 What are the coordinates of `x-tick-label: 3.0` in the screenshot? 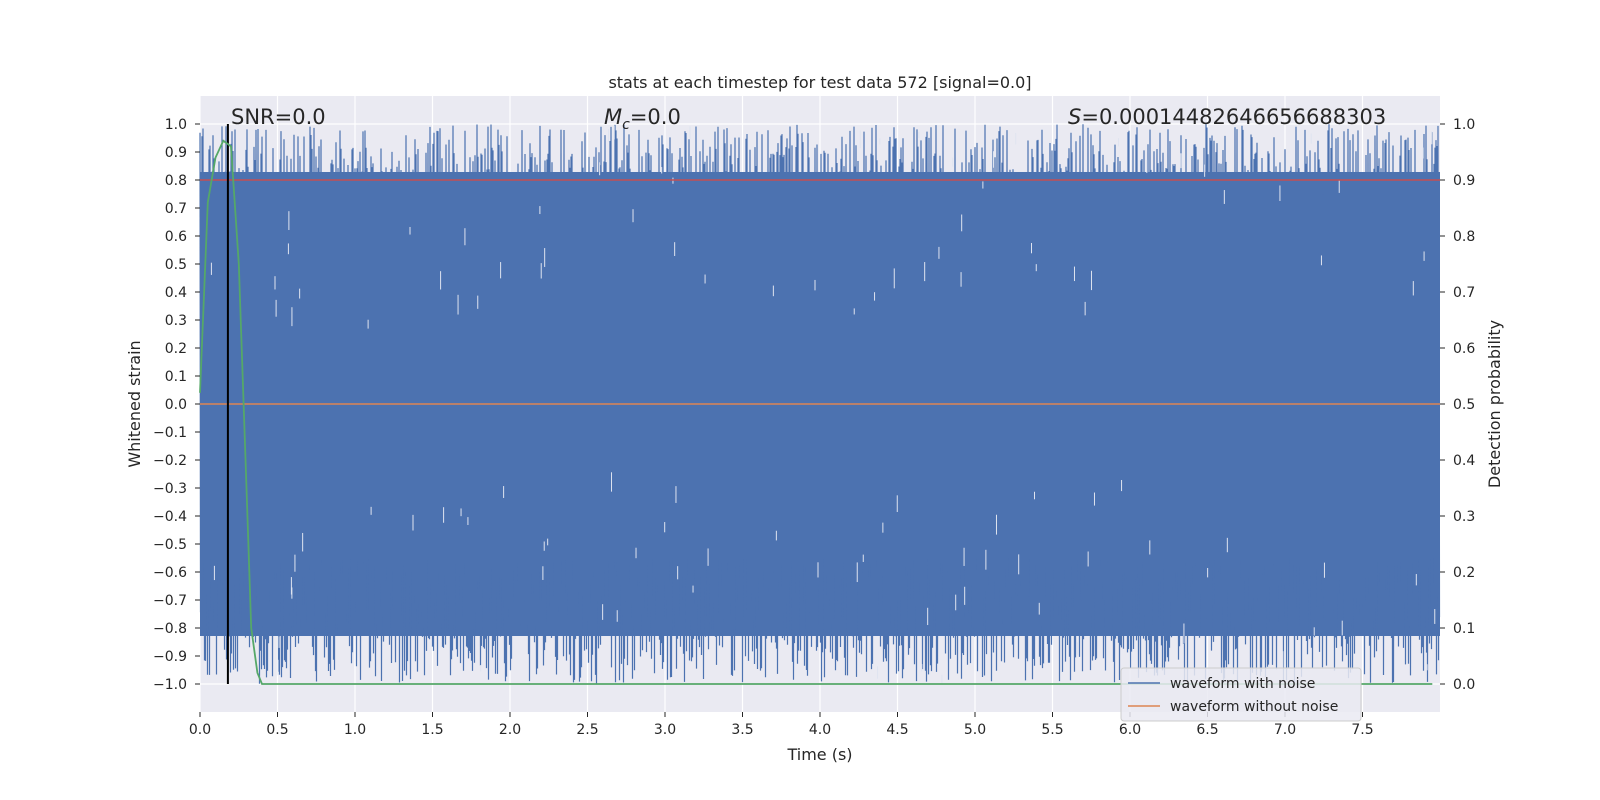 It's located at (665, 730).